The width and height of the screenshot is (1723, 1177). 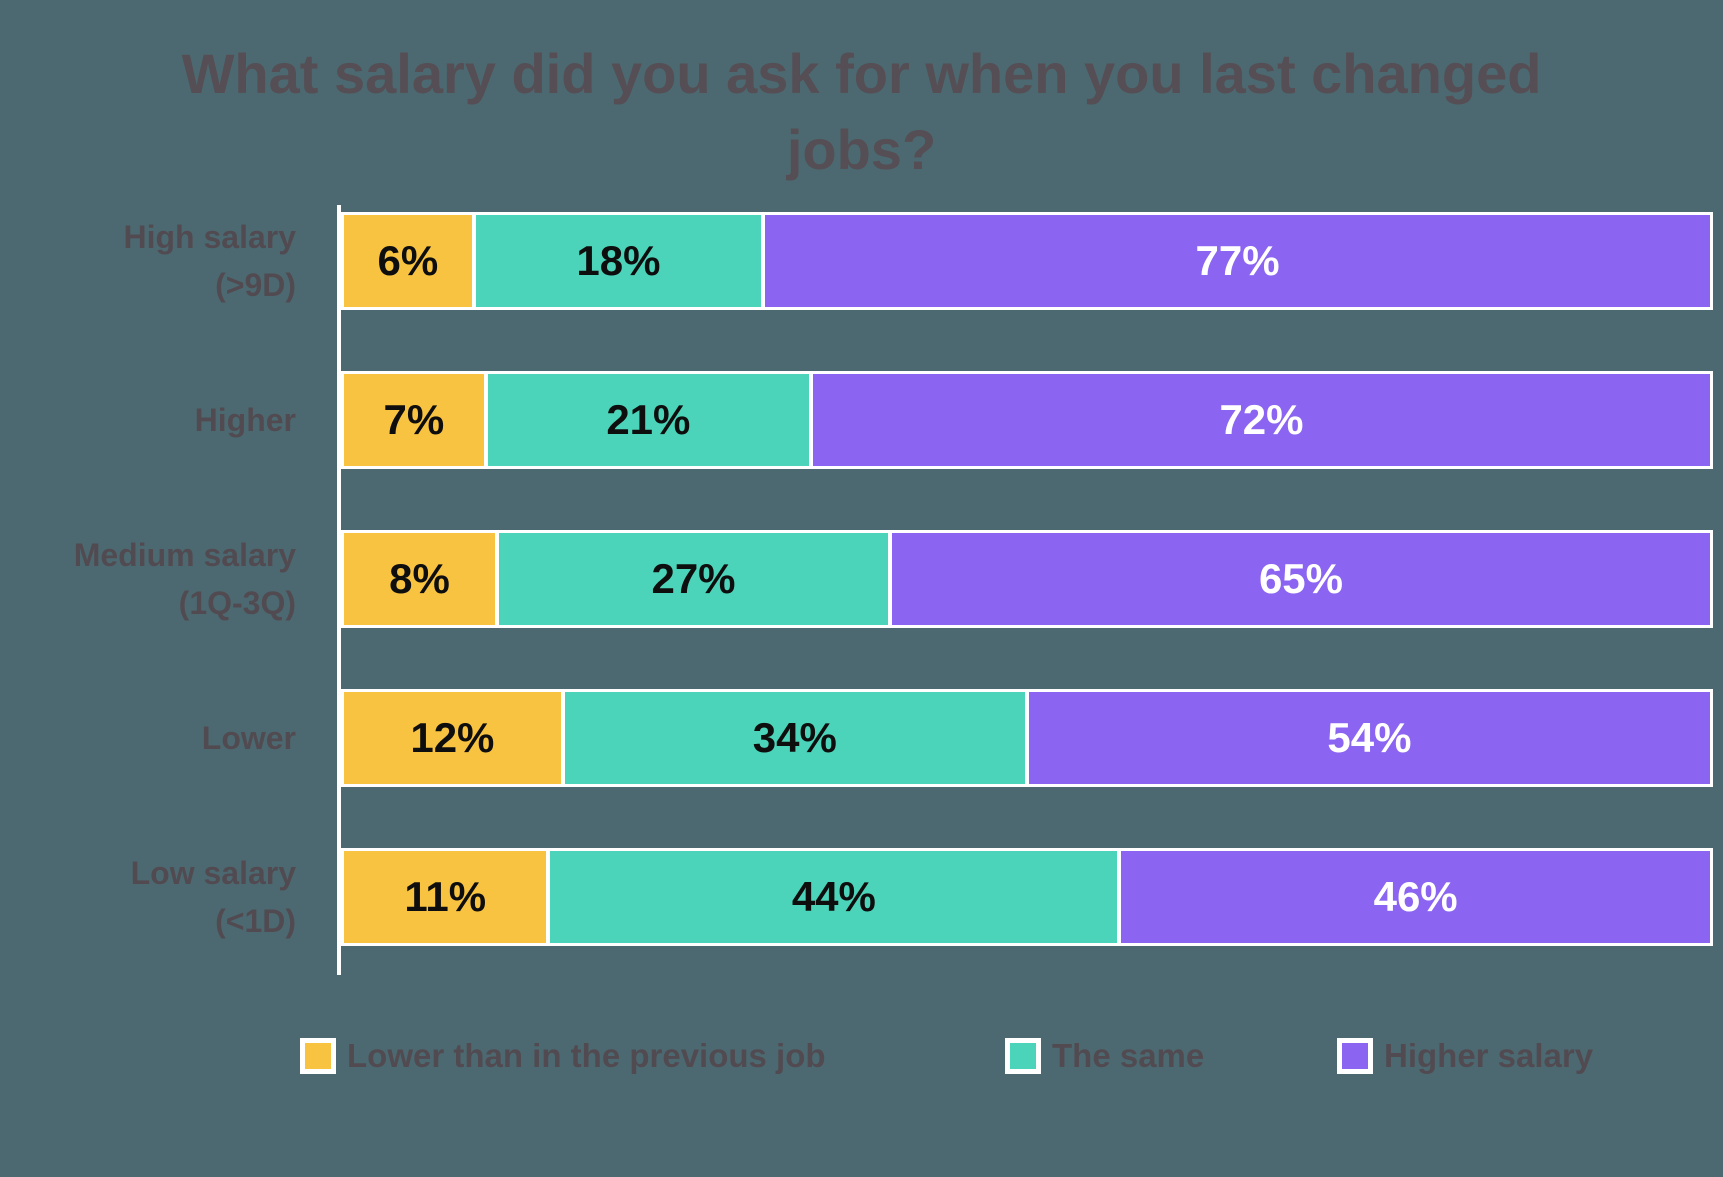 I want to click on bar-segment-lower: 11%, so click(x=445, y=897).